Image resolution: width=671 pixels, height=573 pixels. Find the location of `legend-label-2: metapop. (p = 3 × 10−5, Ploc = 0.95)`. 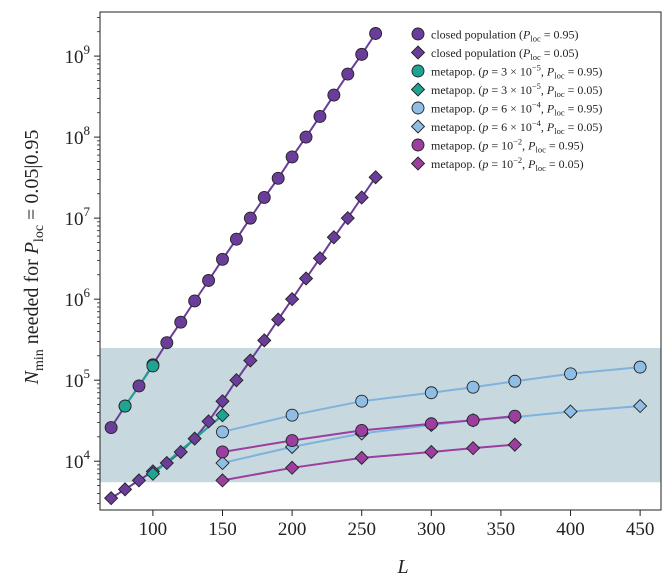

legend-label-2: metapop. (p = 3 × 10−5, Ploc = 0.95) is located at coordinates (516, 72).